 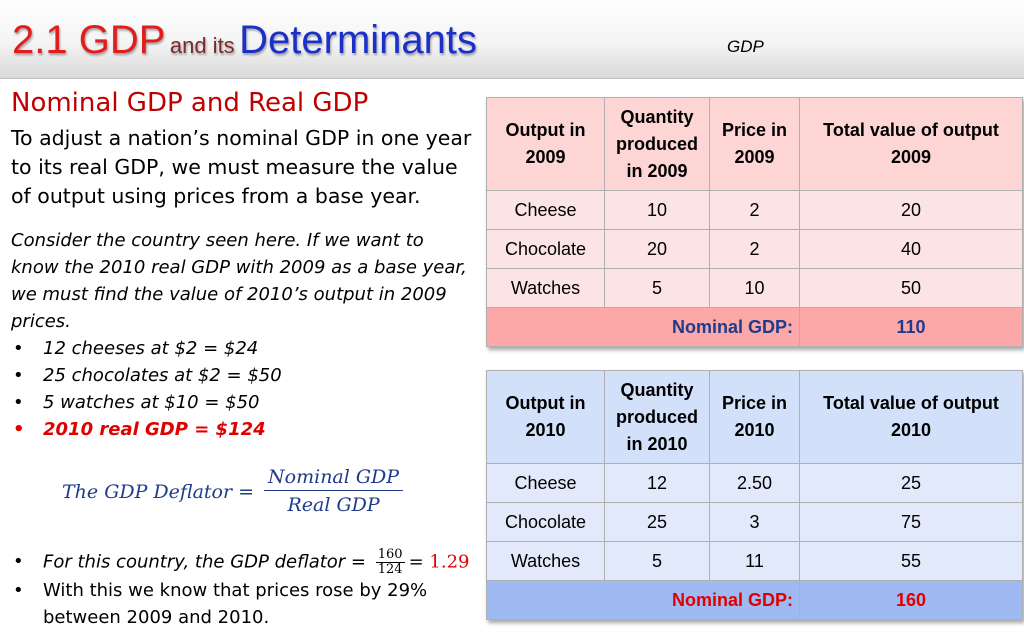 I want to click on col-header: Quantity produced in 2009, so click(x=657, y=144).